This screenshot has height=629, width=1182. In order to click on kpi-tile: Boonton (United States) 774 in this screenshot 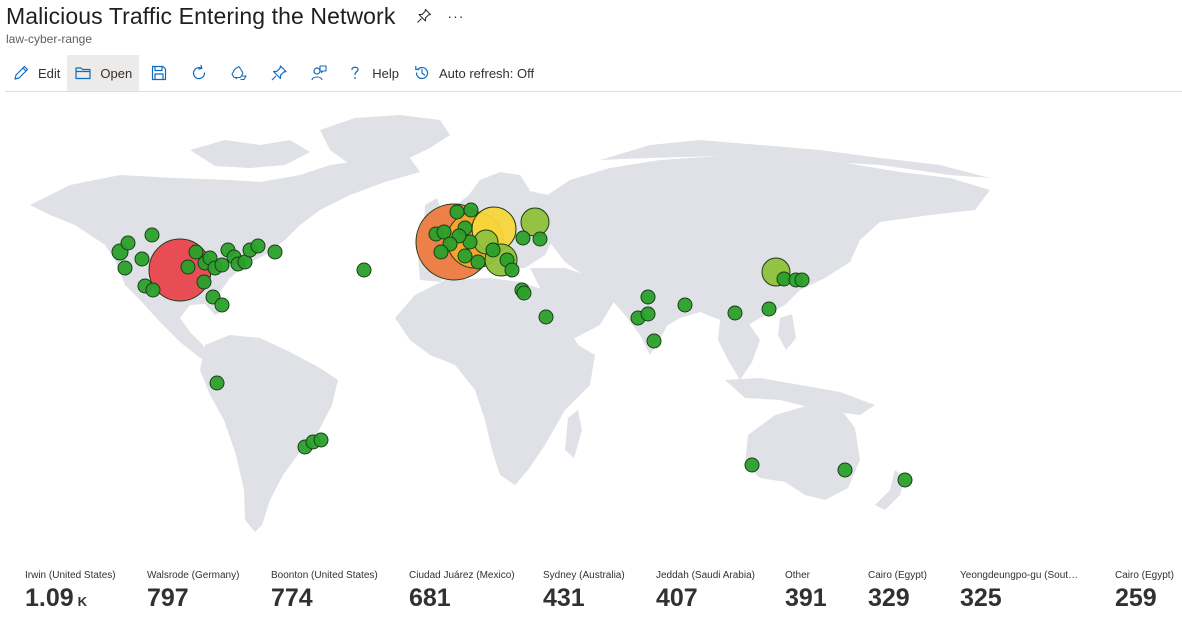, I will do `click(336, 591)`.